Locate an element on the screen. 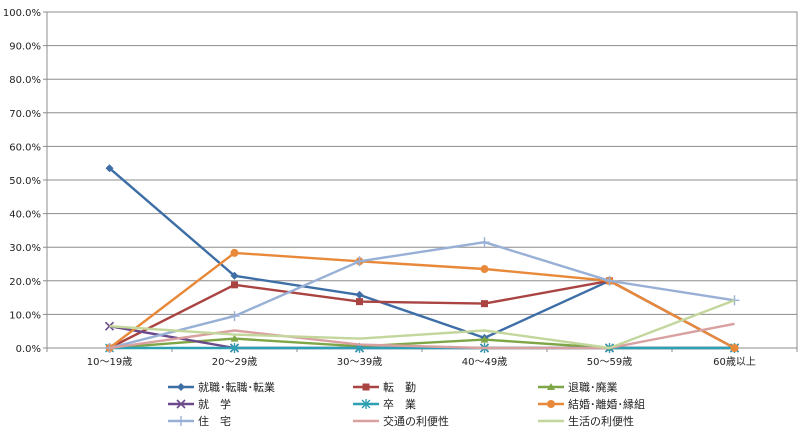  y-tick-label: 80.0% is located at coordinates (25, 80).